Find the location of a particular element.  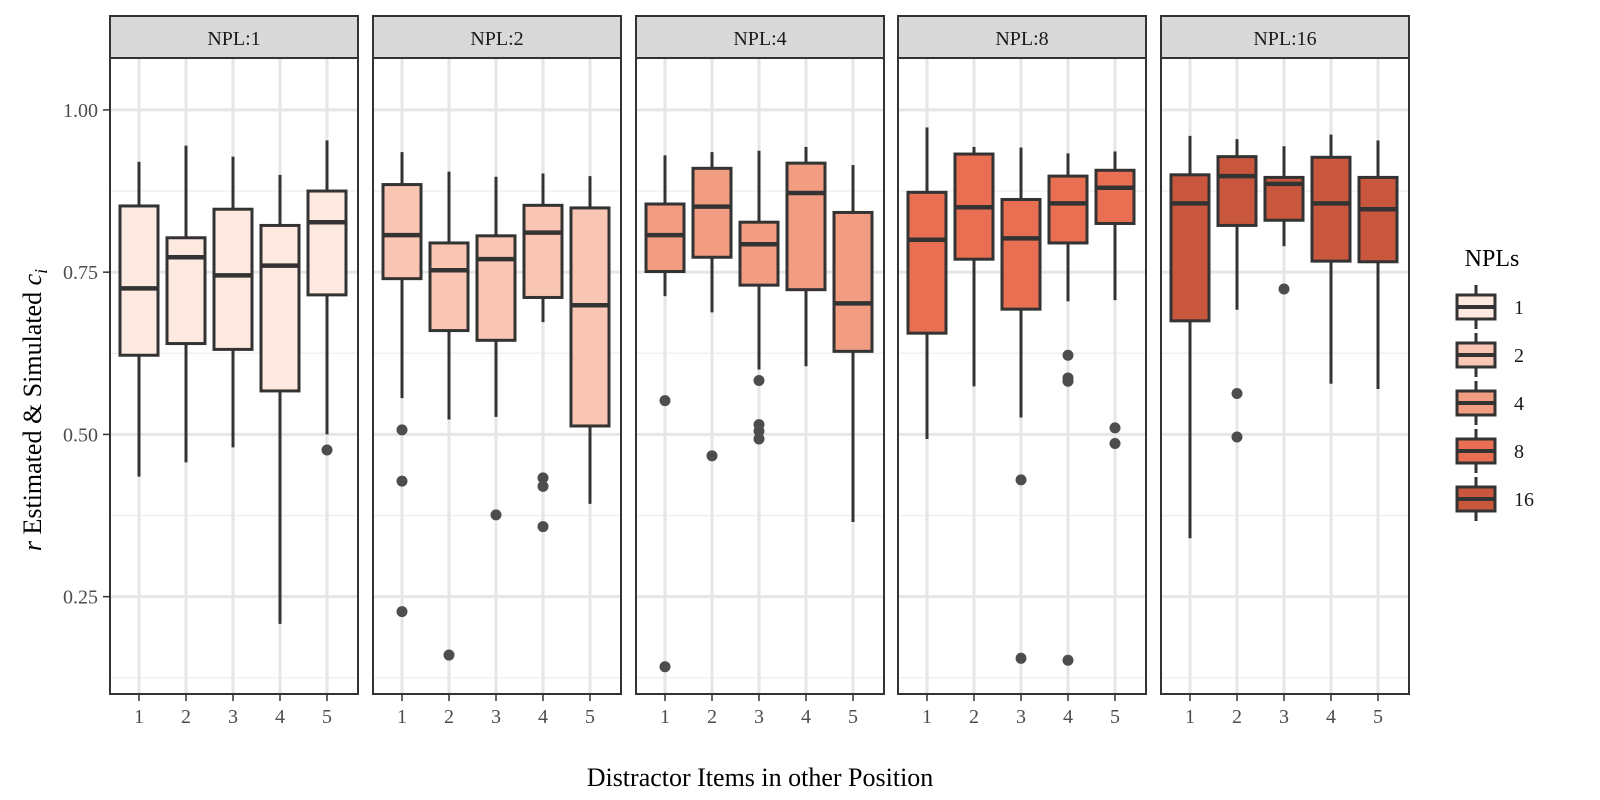

legend-label: 4 is located at coordinates (1519, 404).